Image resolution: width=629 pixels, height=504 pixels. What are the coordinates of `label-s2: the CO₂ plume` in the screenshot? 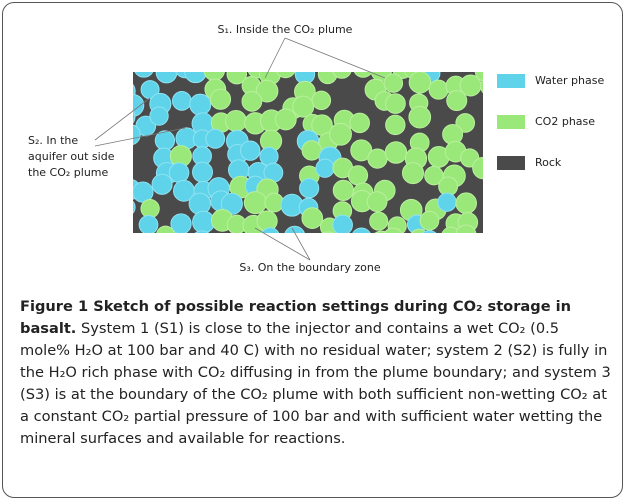 It's located at (68, 172).